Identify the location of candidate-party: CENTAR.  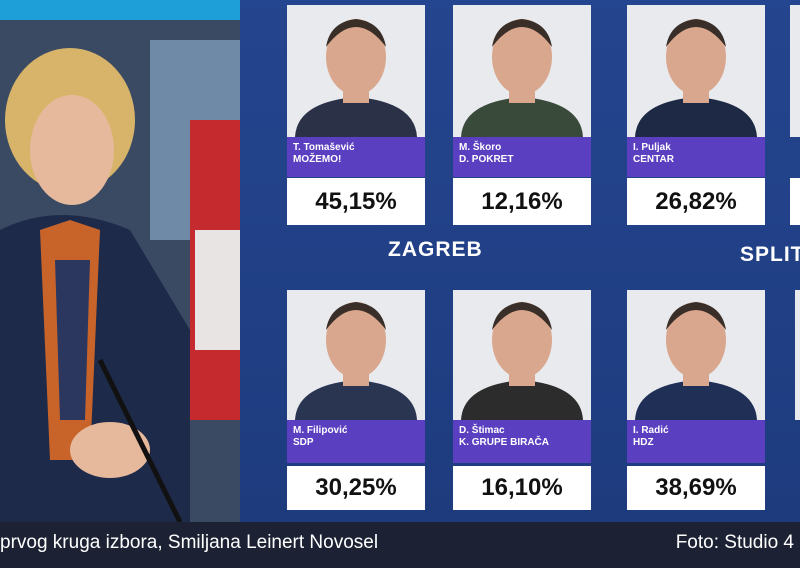
(653, 159).